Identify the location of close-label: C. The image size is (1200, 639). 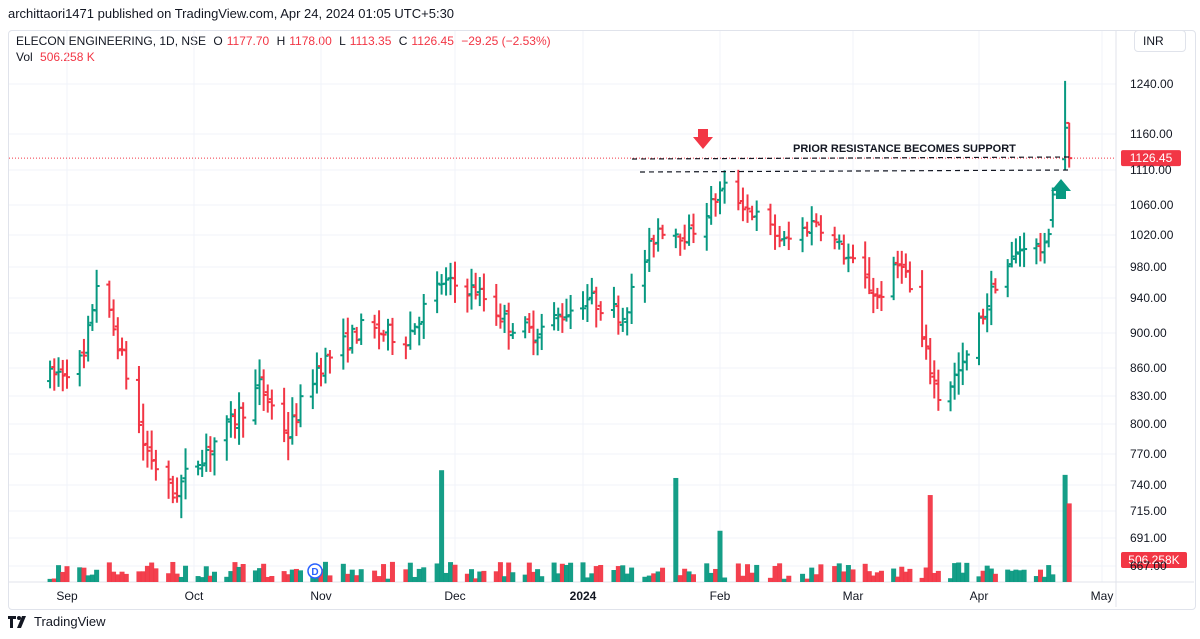
(403, 41).